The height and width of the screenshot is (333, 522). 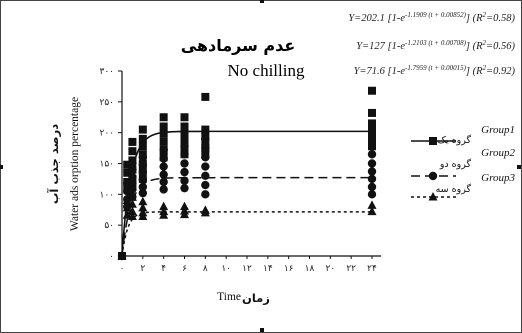 What do you see at coordinates (238, 45) in the screenshot?
I see `chart-title-fa: عدم سرمادهی` at bounding box center [238, 45].